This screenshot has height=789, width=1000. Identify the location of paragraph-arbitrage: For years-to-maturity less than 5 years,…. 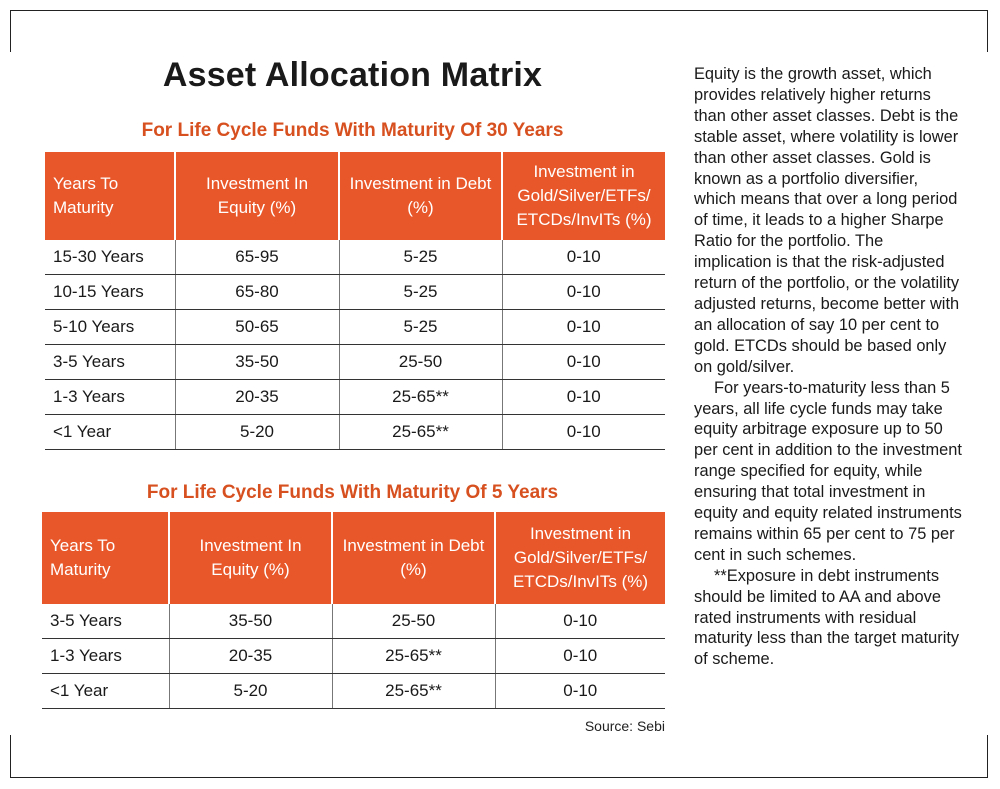
(828, 471).